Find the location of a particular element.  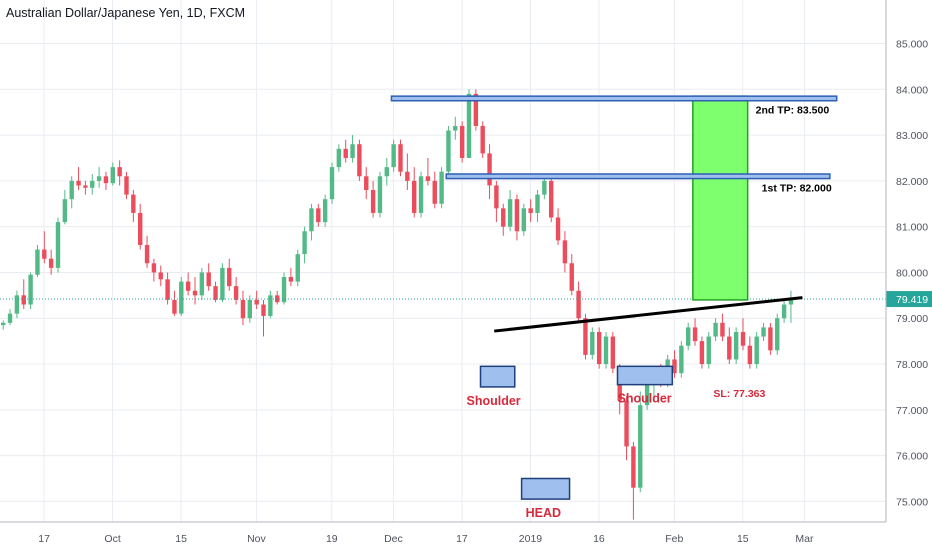

target-box is located at coordinates (720, 198).